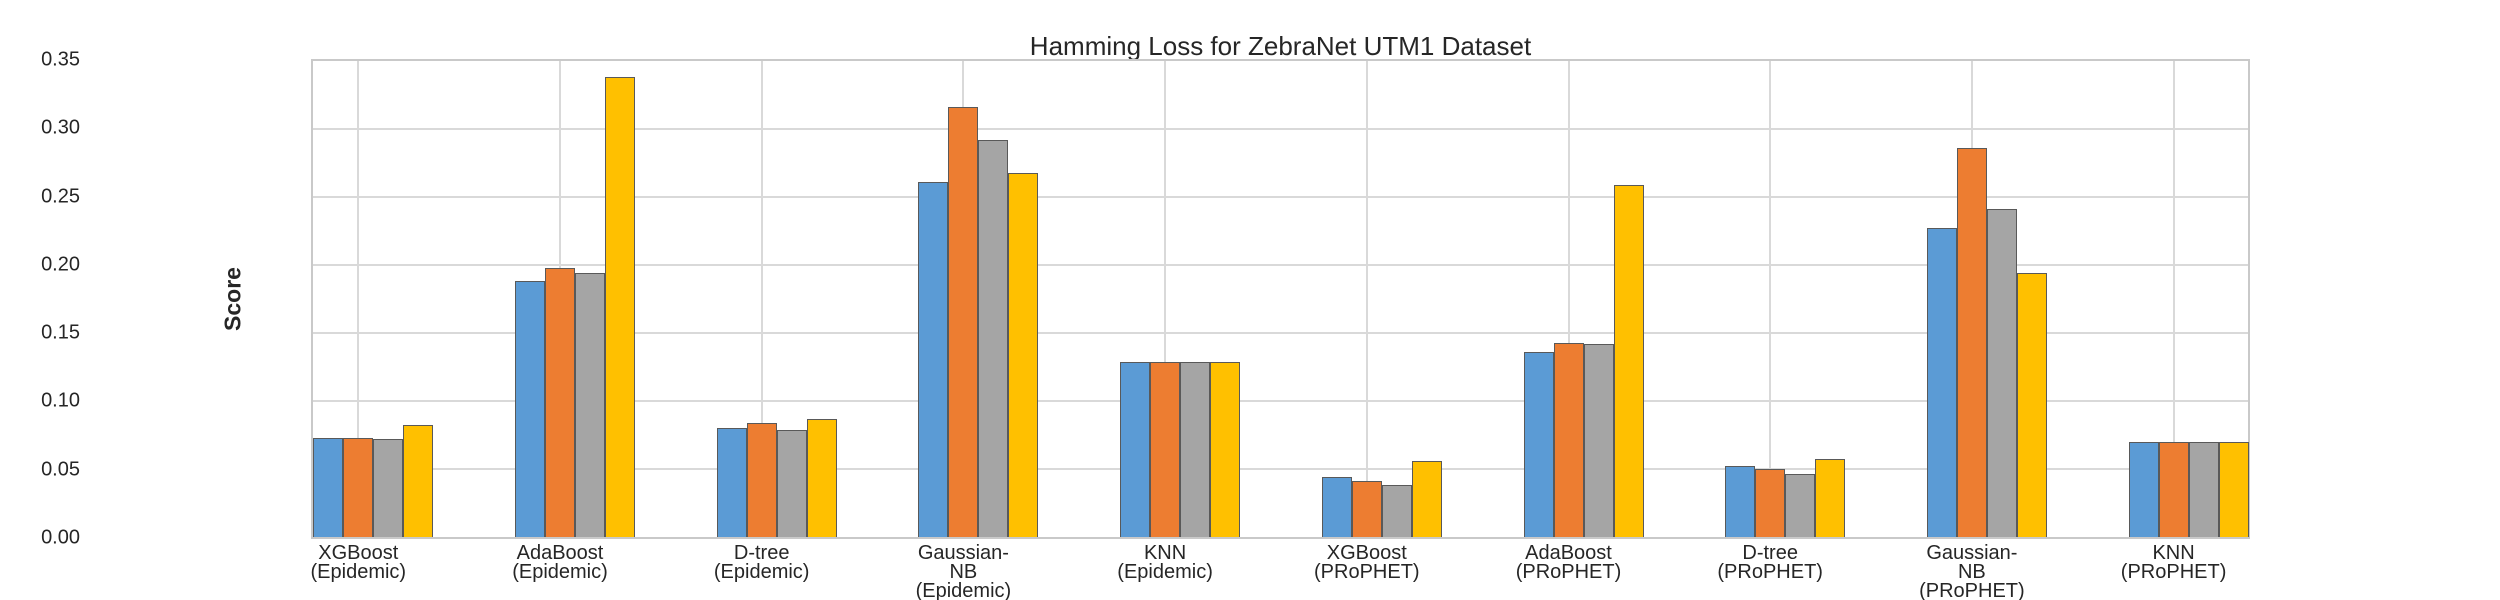 The width and height of the screenshot is (2500, 600). I want to click on x-tick-label: AdaBoost (Epidemic), so click(560, 562).